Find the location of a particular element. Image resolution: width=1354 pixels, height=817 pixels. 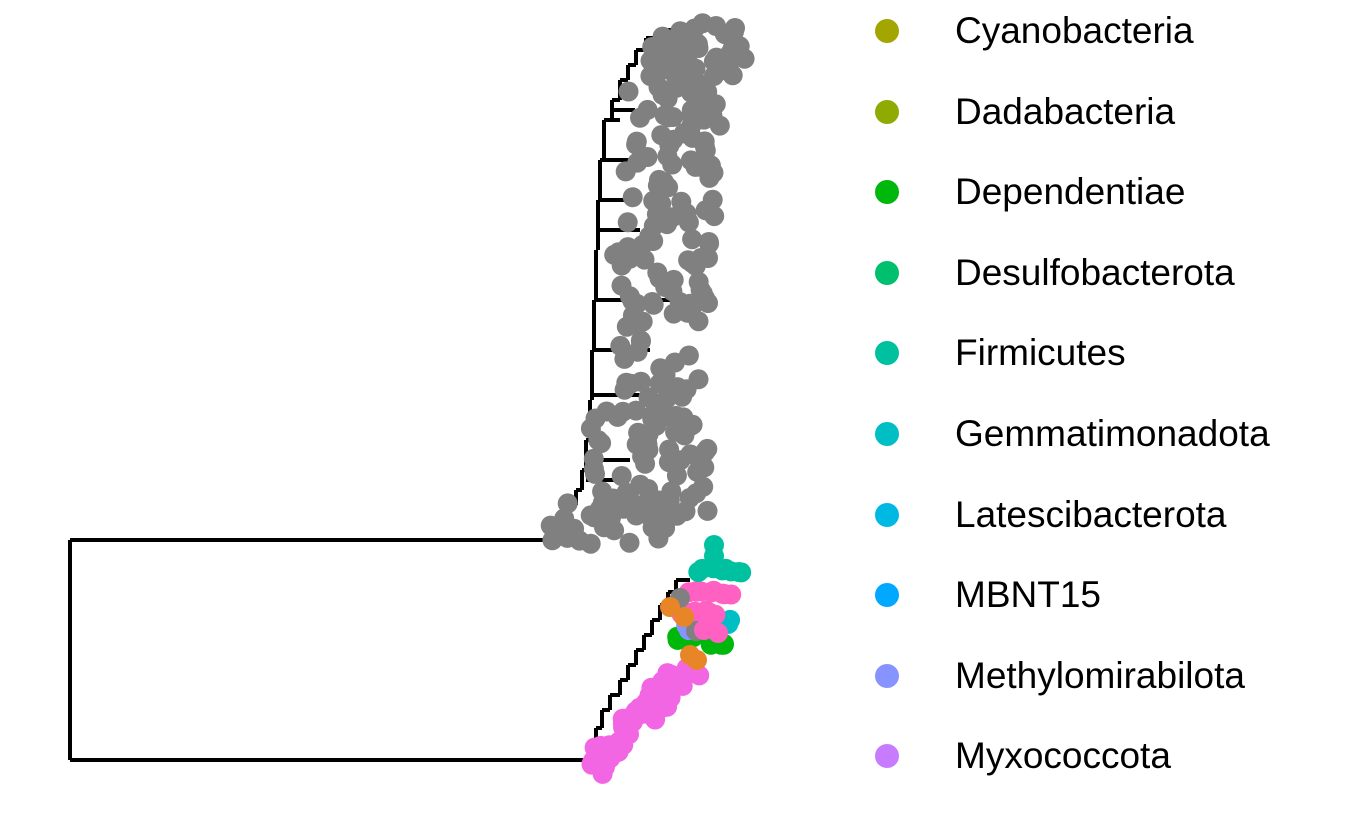

legend-item-gemmatimonadota: Gemmatimonadota is located at coordinates (1105, 433).